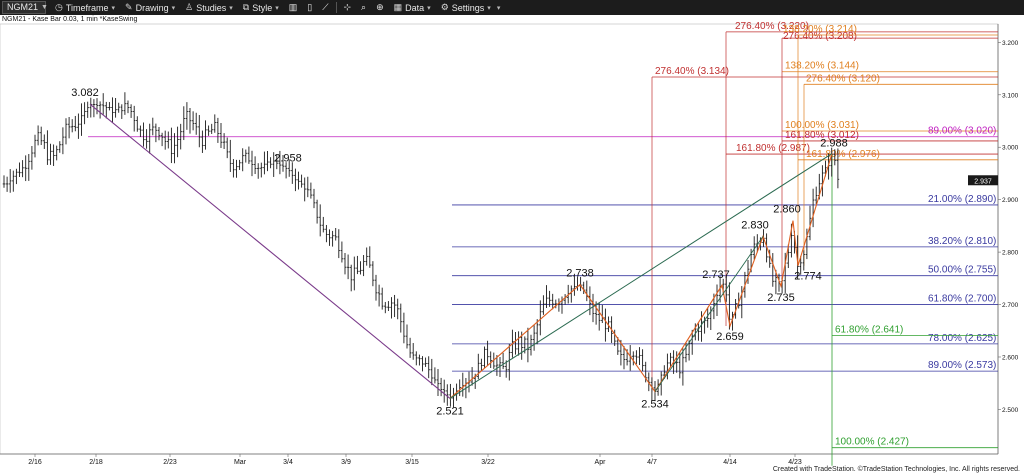 The height and width of the screenshot is (474, 1024). Describe the element at coordinates (1010, 410) in the screenshot. I see `y-tick-label: 2.500` at that location.